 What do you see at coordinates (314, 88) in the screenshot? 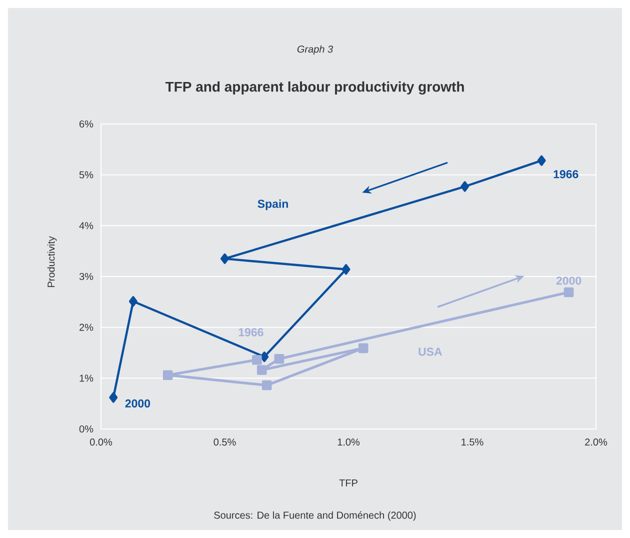
I see `chart-title: TFP and apparent labour productivity growth` at bounding box center [314, 88].